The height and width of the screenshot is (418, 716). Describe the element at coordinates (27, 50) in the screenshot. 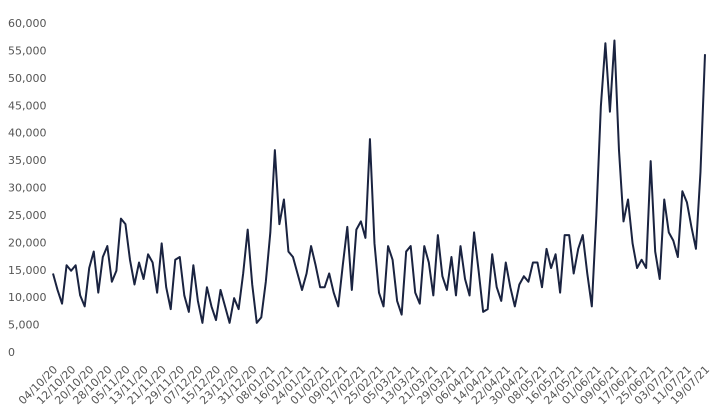

I see `y-tick-label: 55,000` at that location.